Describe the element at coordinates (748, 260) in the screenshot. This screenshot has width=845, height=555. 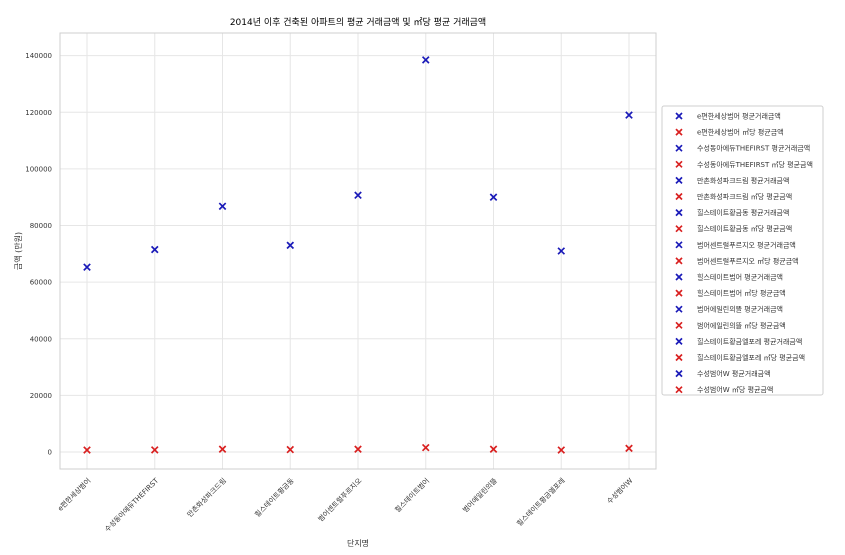
I see `legend-label: 범어센트럴푸르지오 ㎡당 평균금액` at that location.